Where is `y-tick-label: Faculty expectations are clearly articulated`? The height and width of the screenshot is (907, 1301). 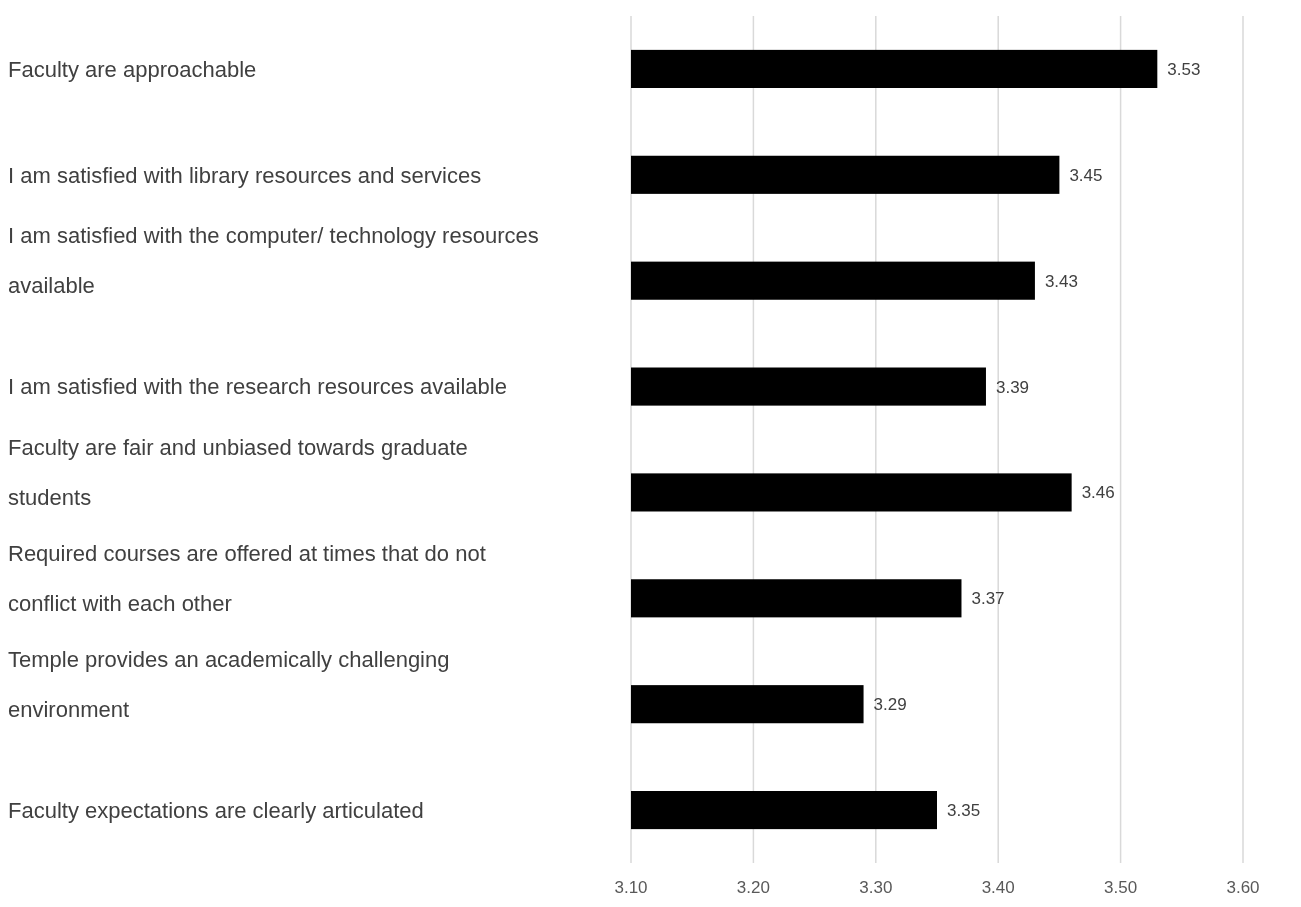
y-tick-label: Faculty expectations are clearly articulated is located at coordinates (216, 810).